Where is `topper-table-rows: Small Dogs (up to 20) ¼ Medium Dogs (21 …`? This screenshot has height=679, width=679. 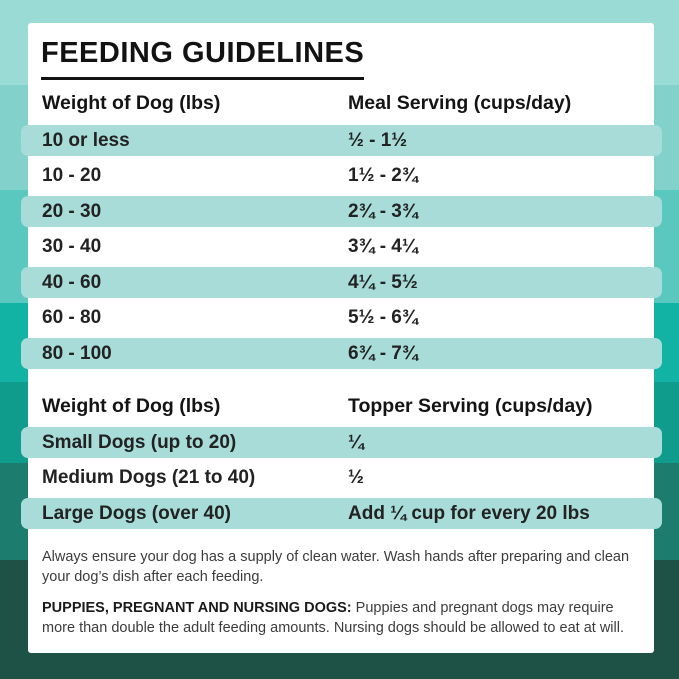
topper-table-rows: Small Dogs (up to 20) ¼ Medium Dogs (21 … is located at coordinates (341, 478).